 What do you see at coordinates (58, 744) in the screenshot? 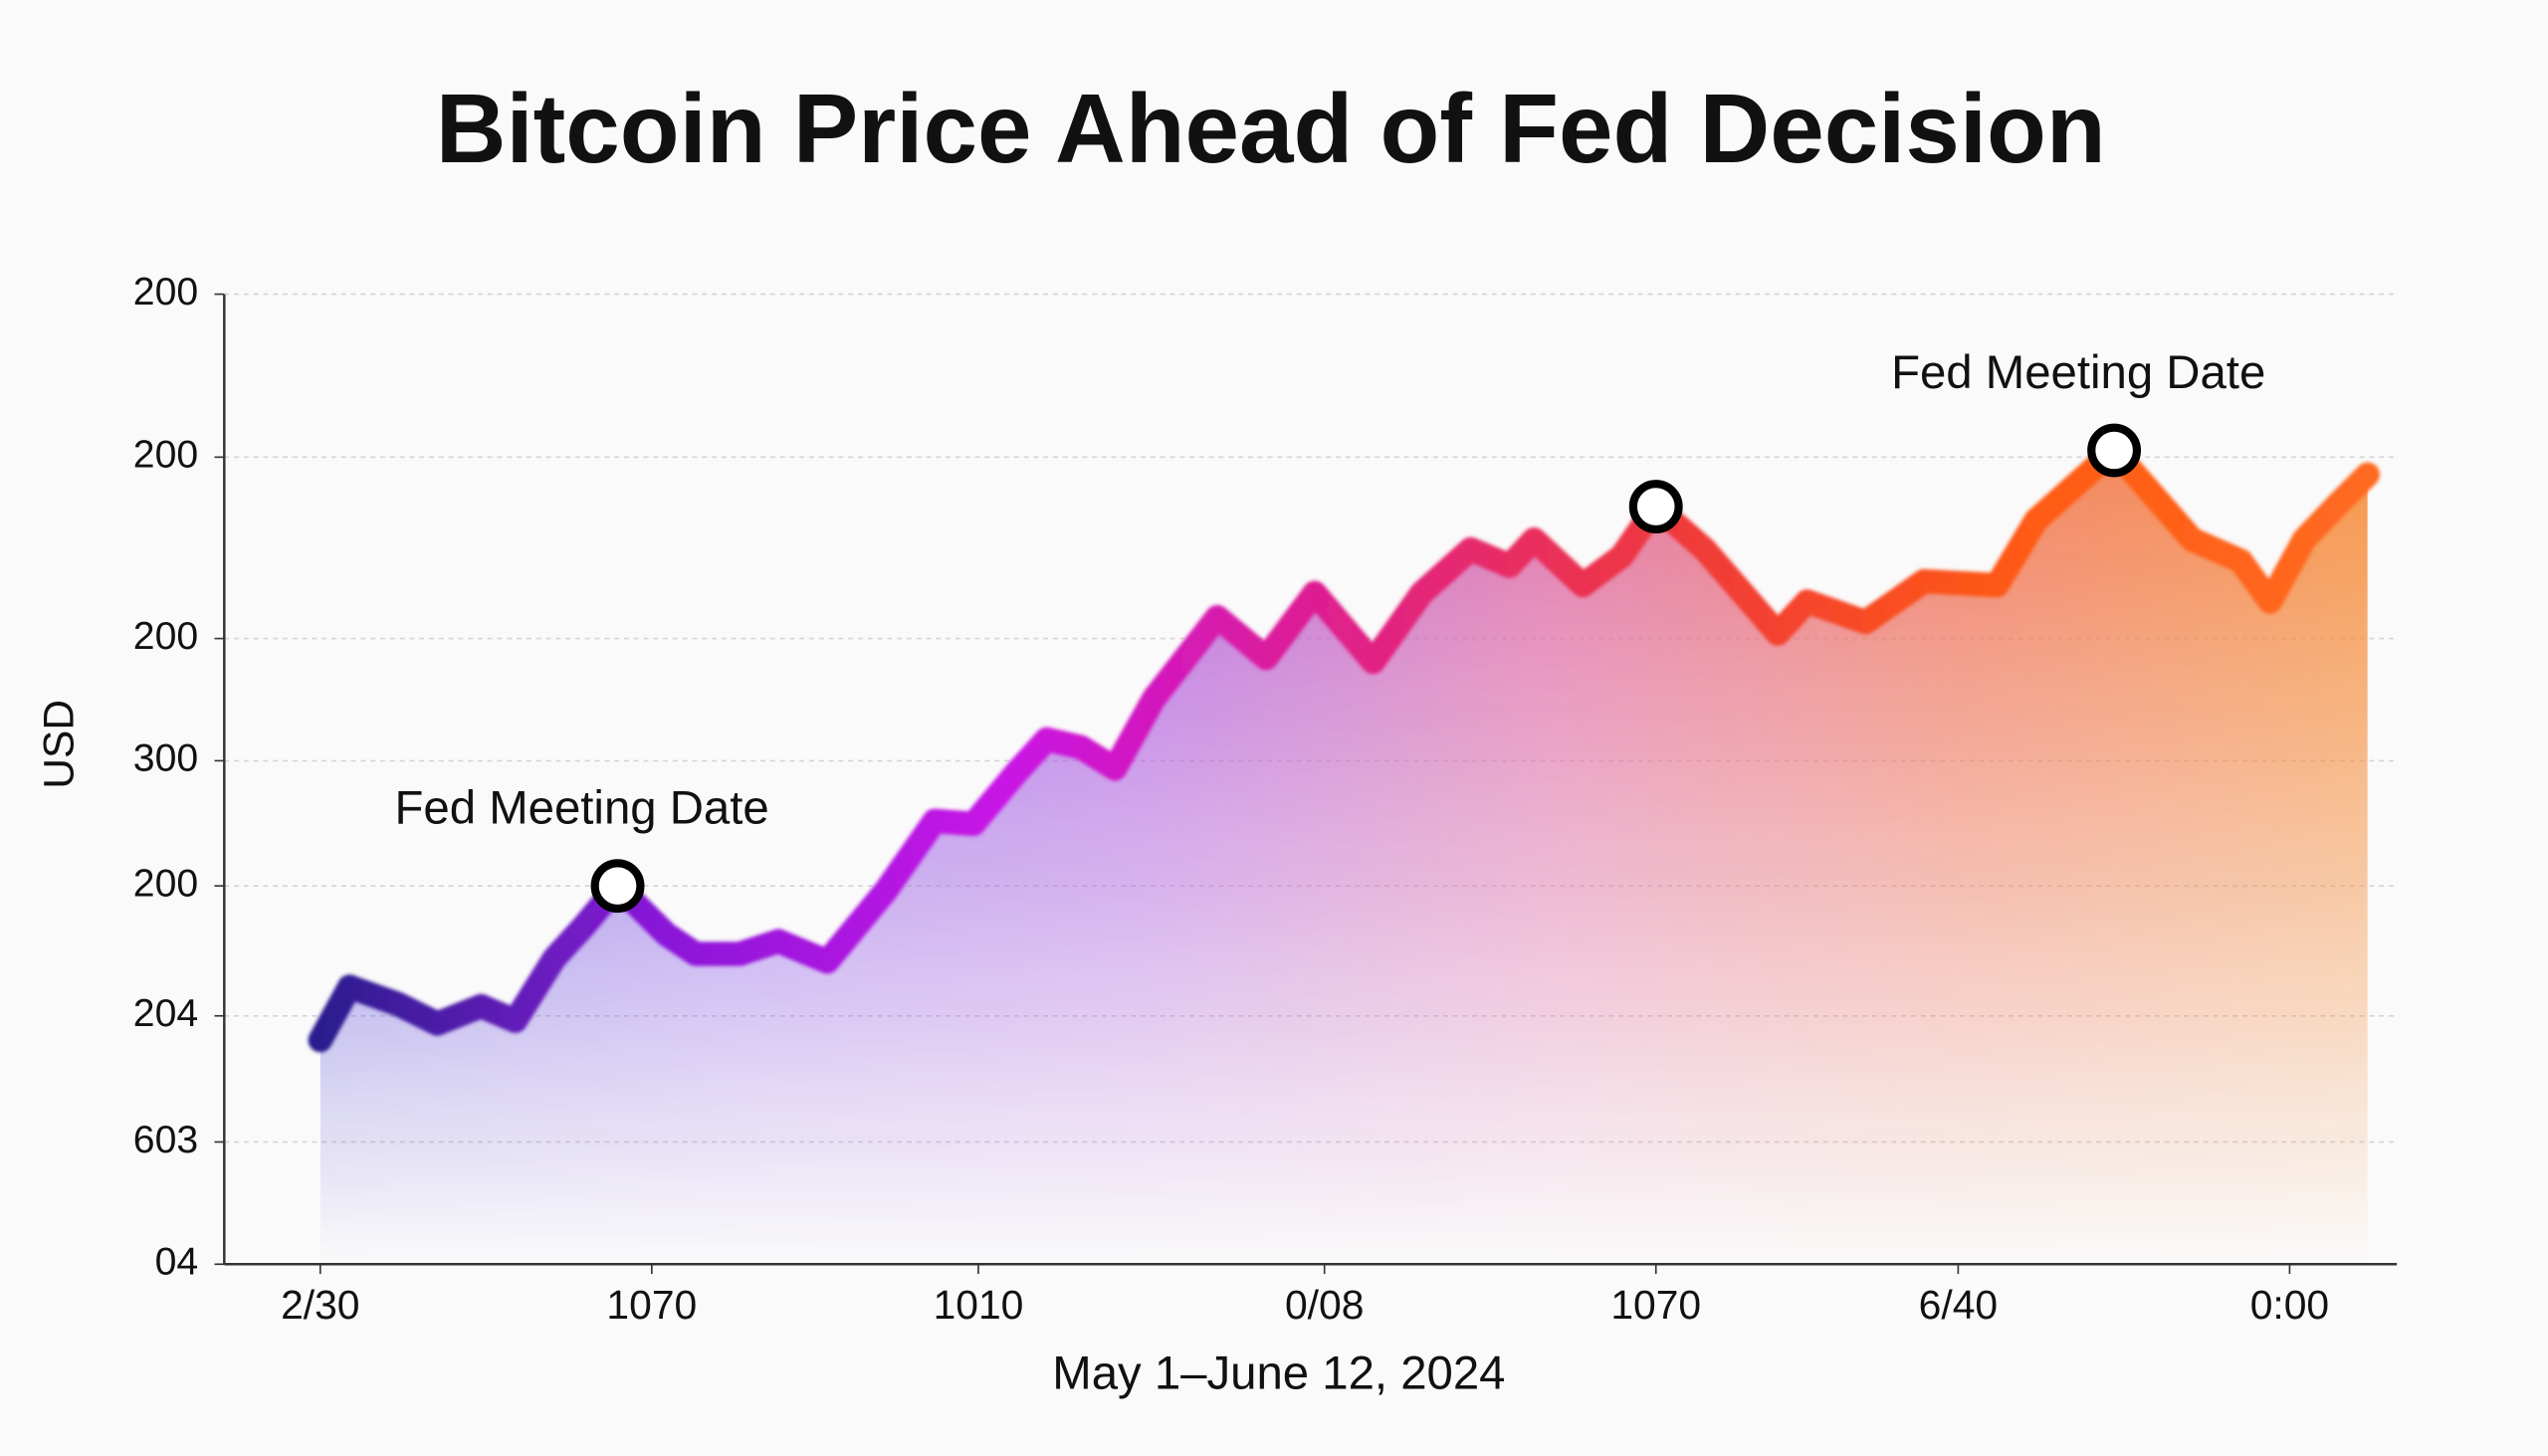
I see `y-axis-label: USD` at bounding box center [58, 744].